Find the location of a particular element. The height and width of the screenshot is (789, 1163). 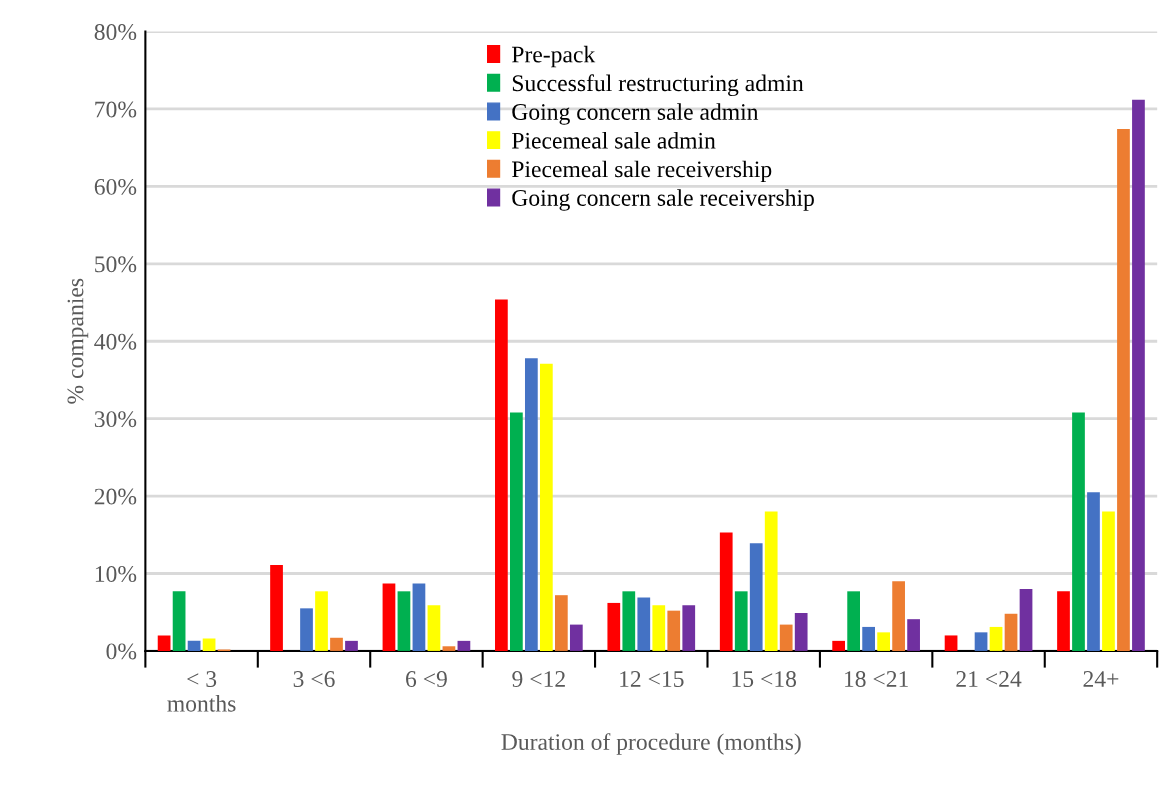

x-tick-label: 12 <15 is located at coordinates (652, 679).